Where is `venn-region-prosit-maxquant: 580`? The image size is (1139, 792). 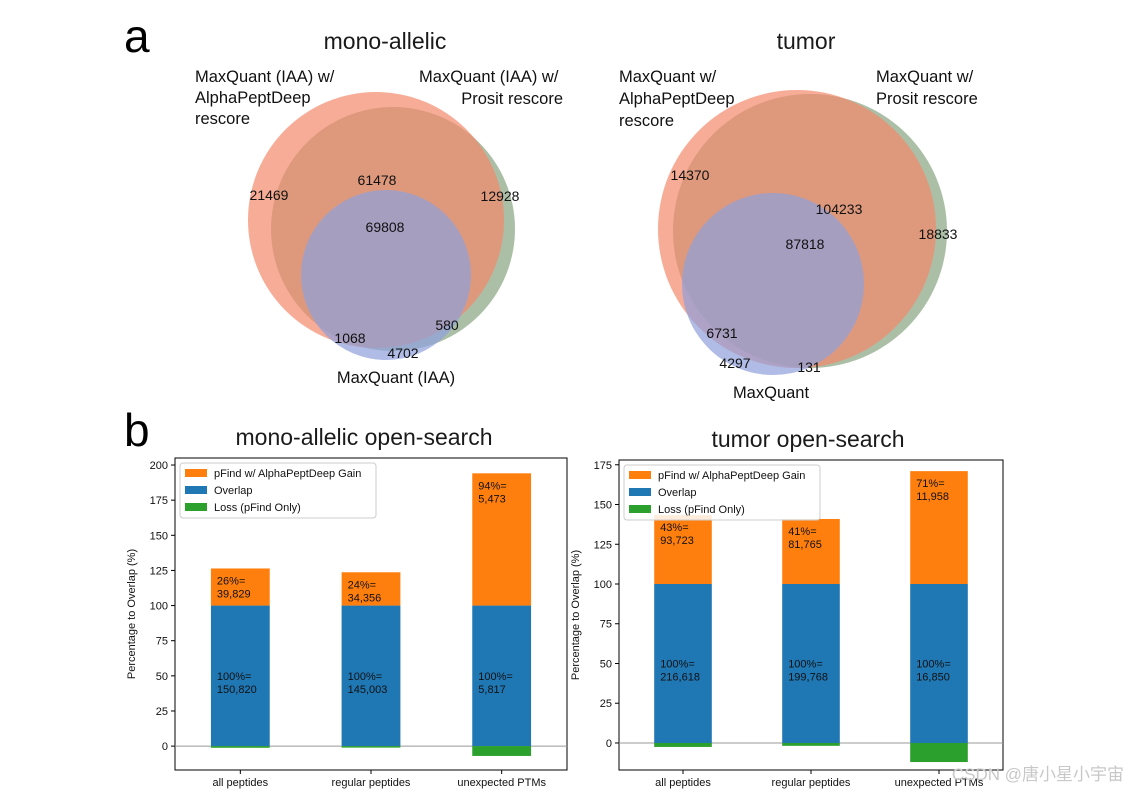 venn-region-prosit-maxquant: 580 is located at coordinates (447, 325).